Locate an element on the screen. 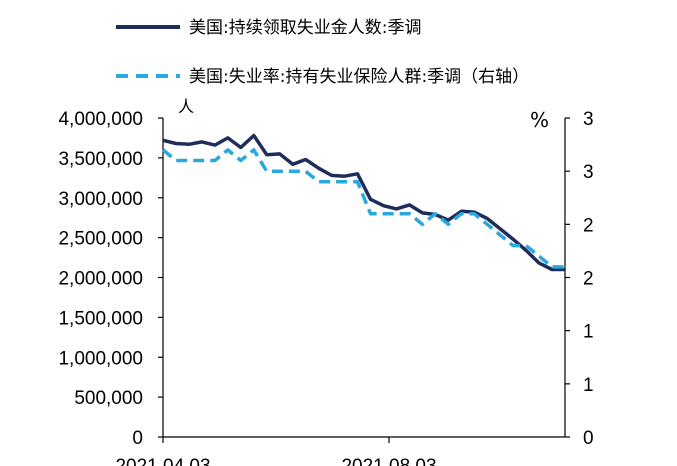 This screenshot has width=677, height=466. left-axis-unit: 人 is located at coordinates (186, 106).